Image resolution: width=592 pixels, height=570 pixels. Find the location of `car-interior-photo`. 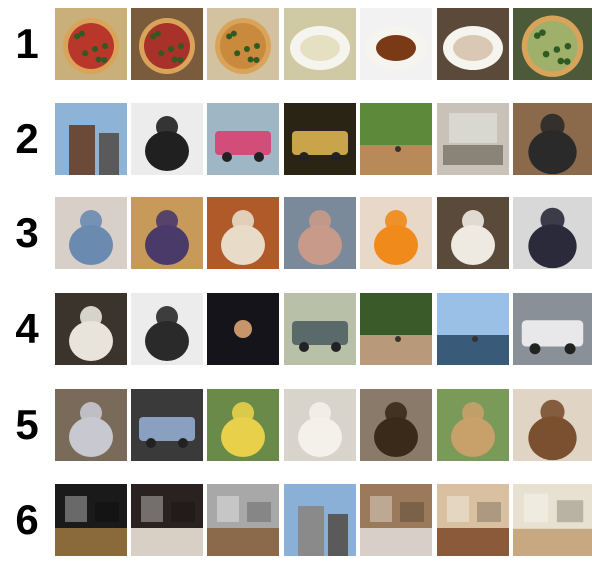

car-interior-photo is located at coordinates (167, 425).